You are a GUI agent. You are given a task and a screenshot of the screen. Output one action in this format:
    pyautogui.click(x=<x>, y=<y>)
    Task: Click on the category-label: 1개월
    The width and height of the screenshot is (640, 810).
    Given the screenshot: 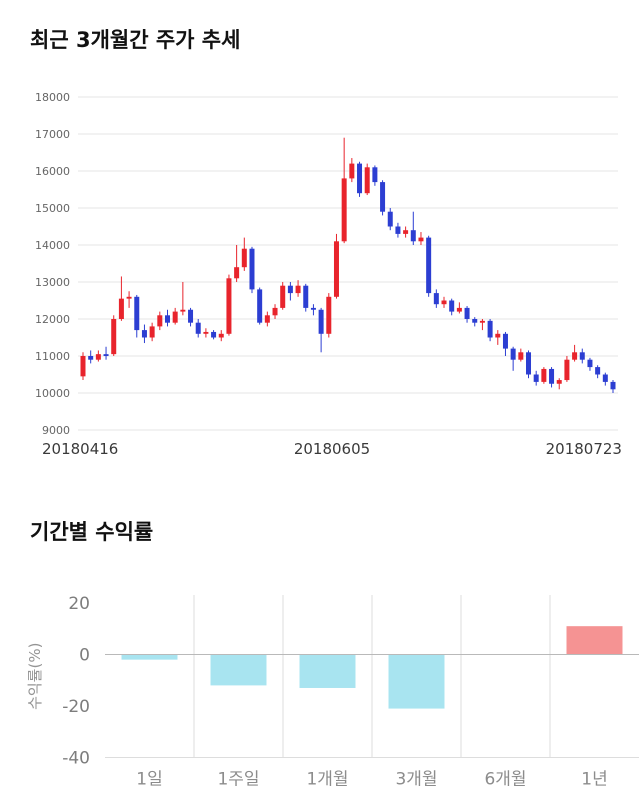 What is the action you would take?
    pyautogui.click(x=327, y=780)
    